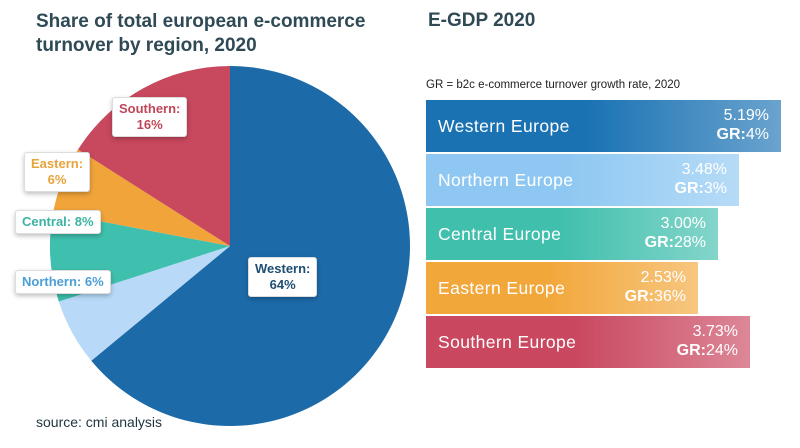 The image size is (800, 448). I want to click on bar-growth-rate: GR:24%, so click(707, 350).